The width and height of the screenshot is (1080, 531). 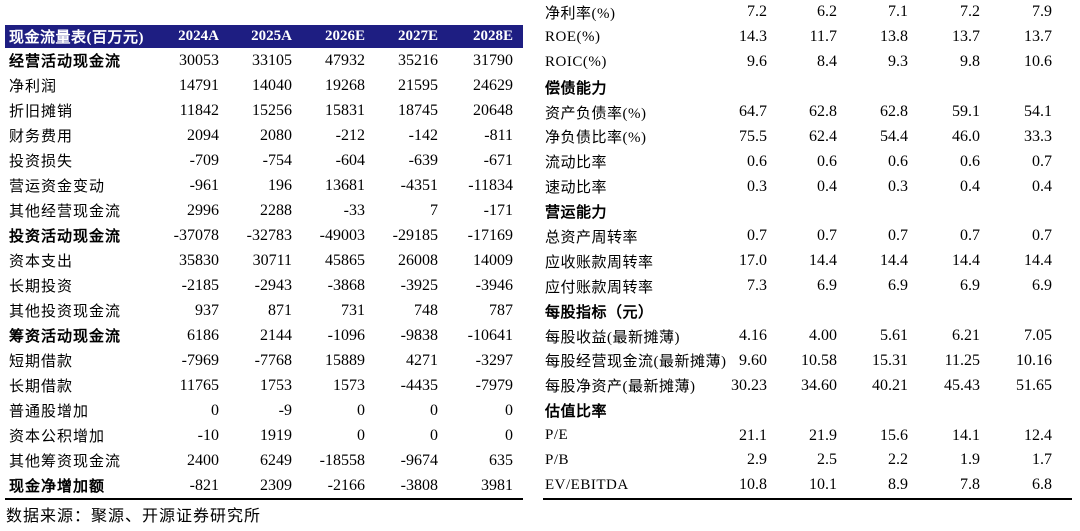 I want to click on row-label: 经营活动现金流, so click(x=65, y=62).